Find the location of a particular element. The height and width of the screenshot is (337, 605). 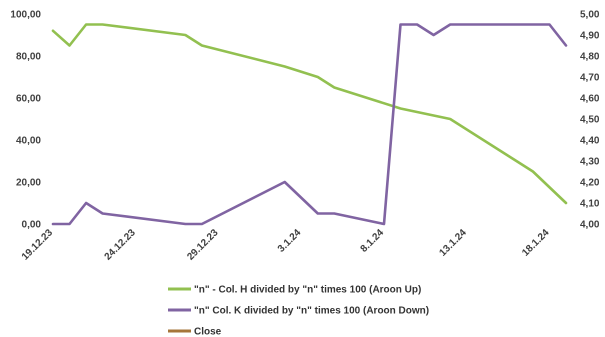

y-right-tick-label: 4,10 is located at coordinates (590, 204).